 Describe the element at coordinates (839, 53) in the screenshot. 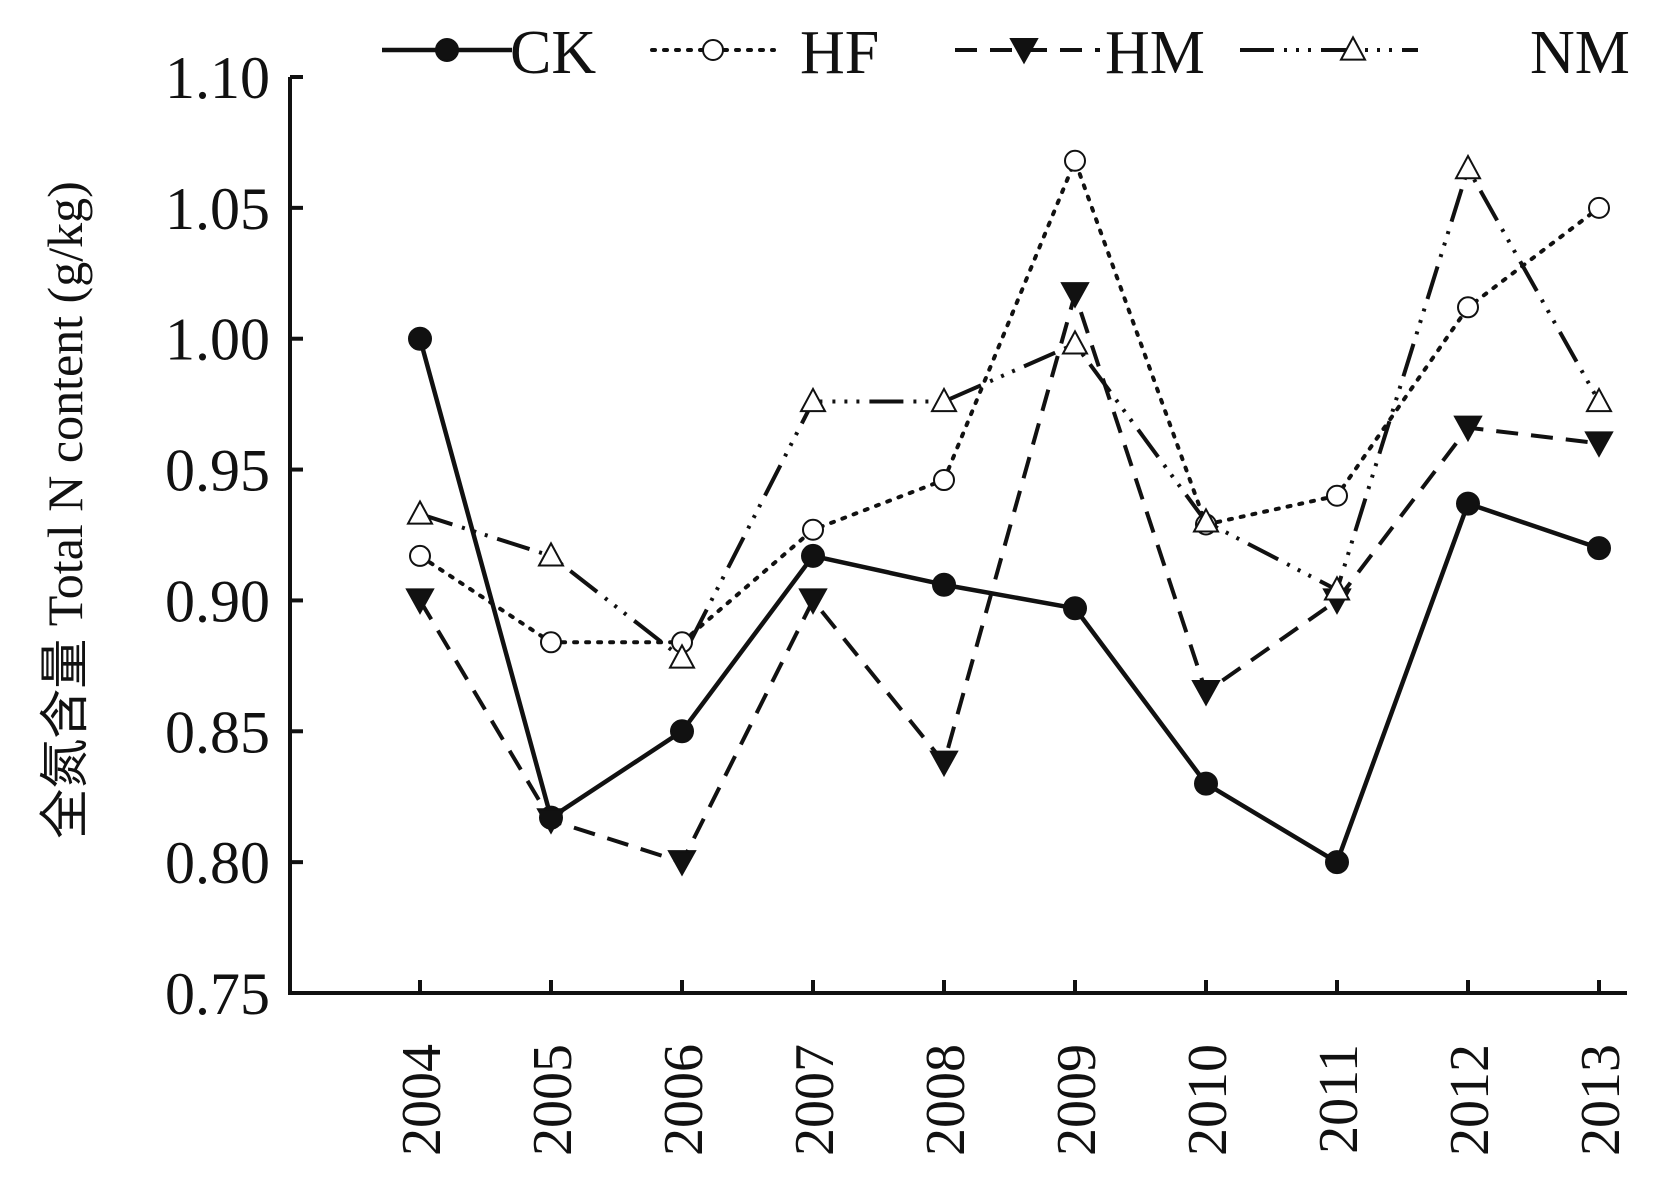

I see `legend-label-hf: HF` at that location.